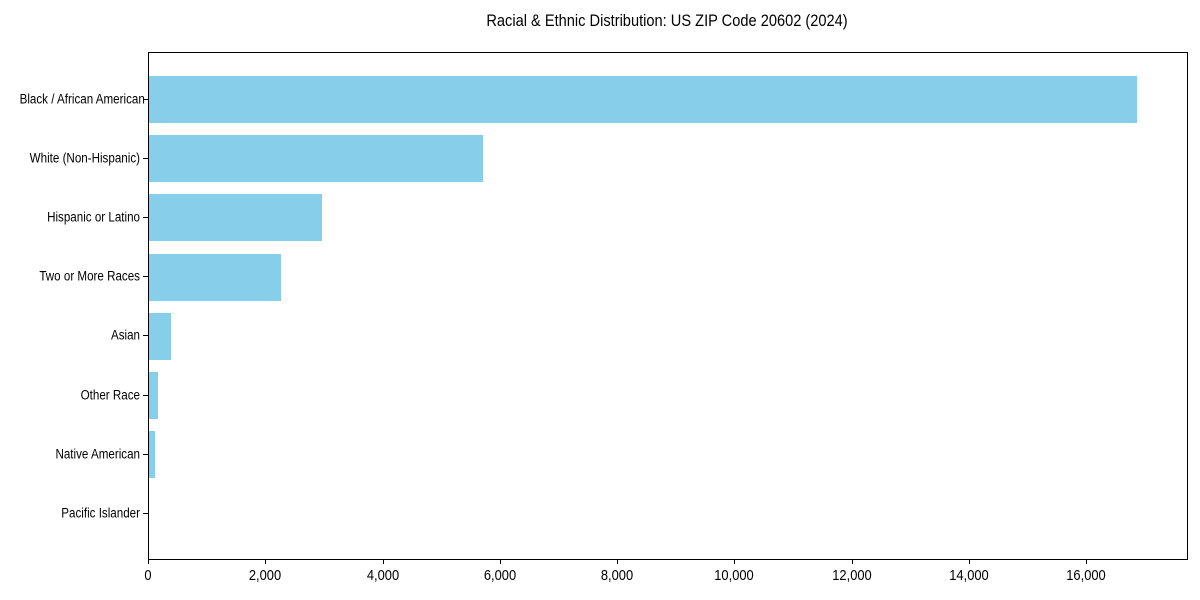 This screenshot has height=600, width=1200. Describe the element at coordinates (125, 335) in the screenshot. I see `y-tick-label: Asian` at that location.